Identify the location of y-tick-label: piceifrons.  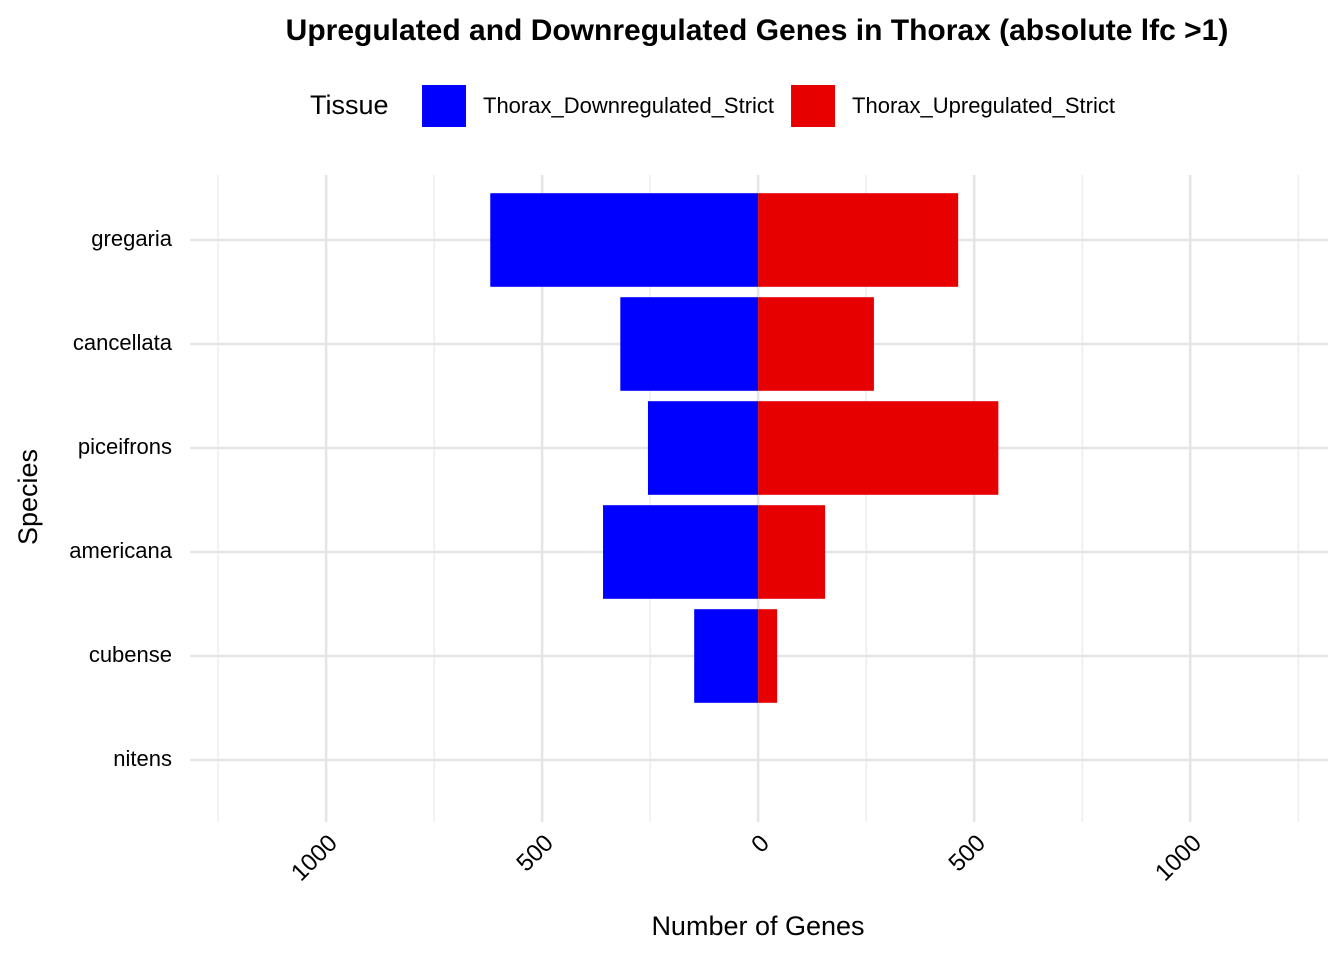
(125, 446).